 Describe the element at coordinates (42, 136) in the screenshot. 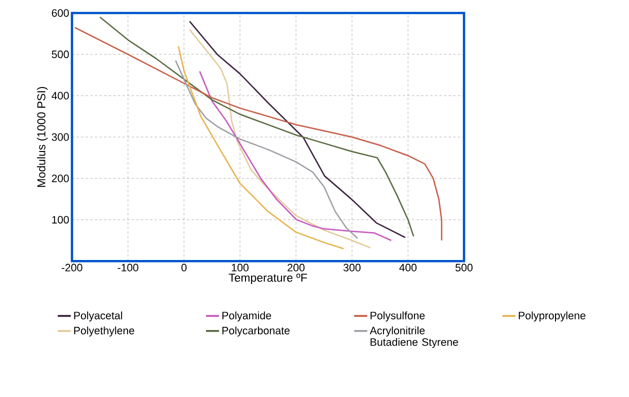

I see `y-axis-title: Modulus (1000 PSI)` at that location.